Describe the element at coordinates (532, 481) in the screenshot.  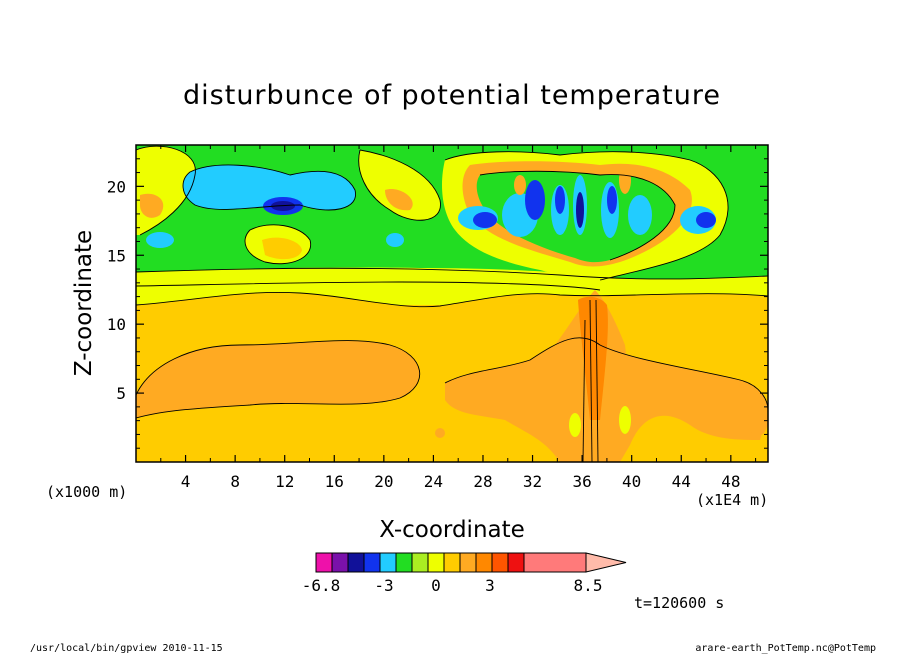
I see `x-tick-label: 32` at that location.